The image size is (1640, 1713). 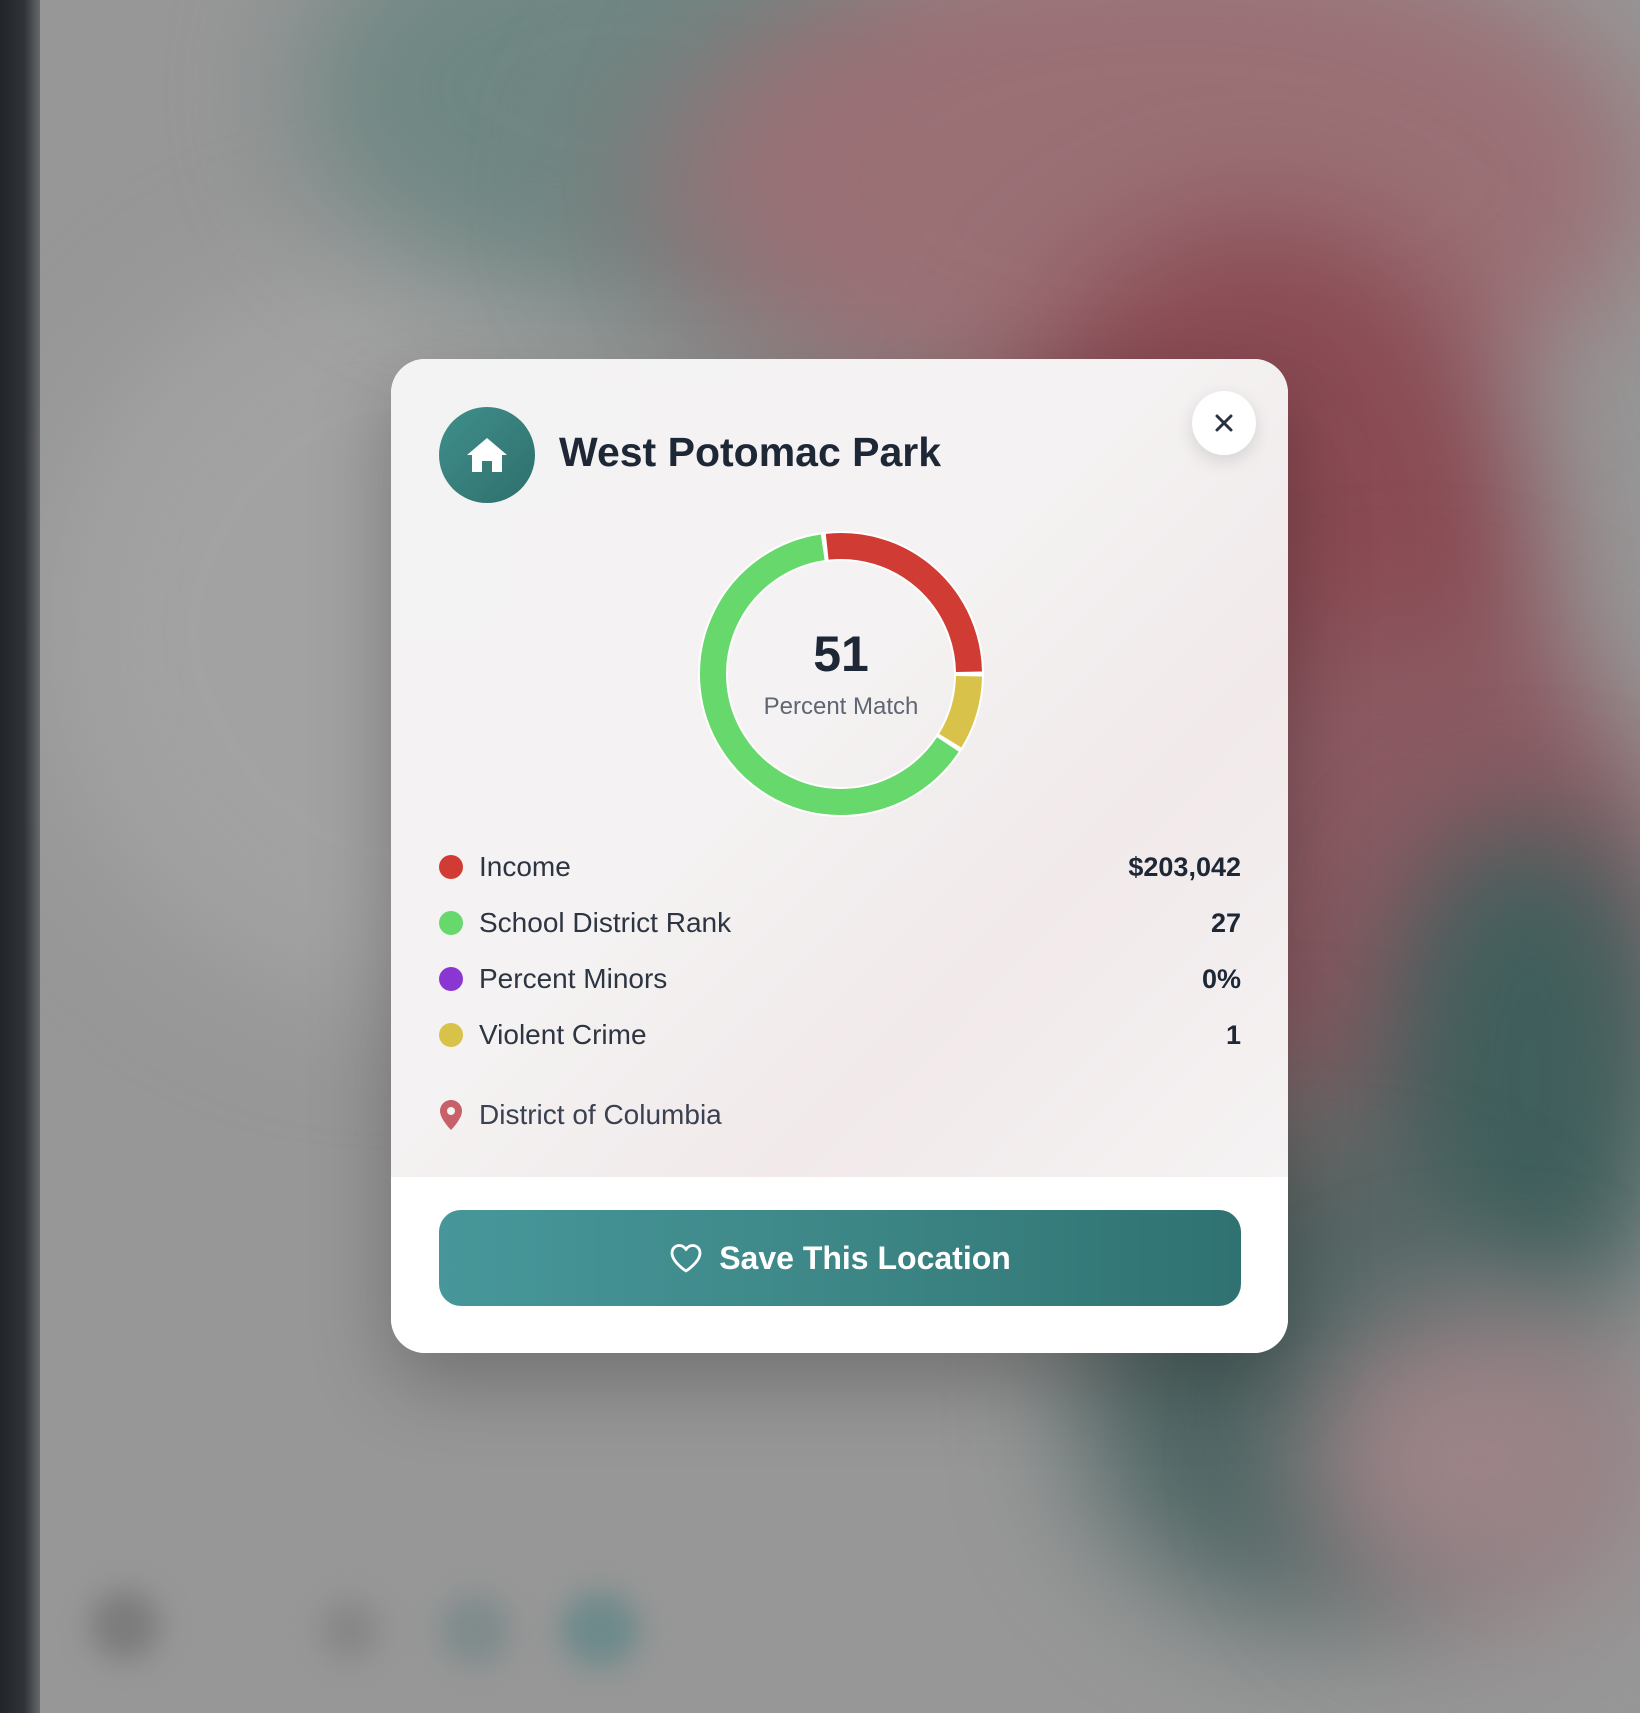 I want to click on metric-value: $203,042, so click(x=1184, y=866).